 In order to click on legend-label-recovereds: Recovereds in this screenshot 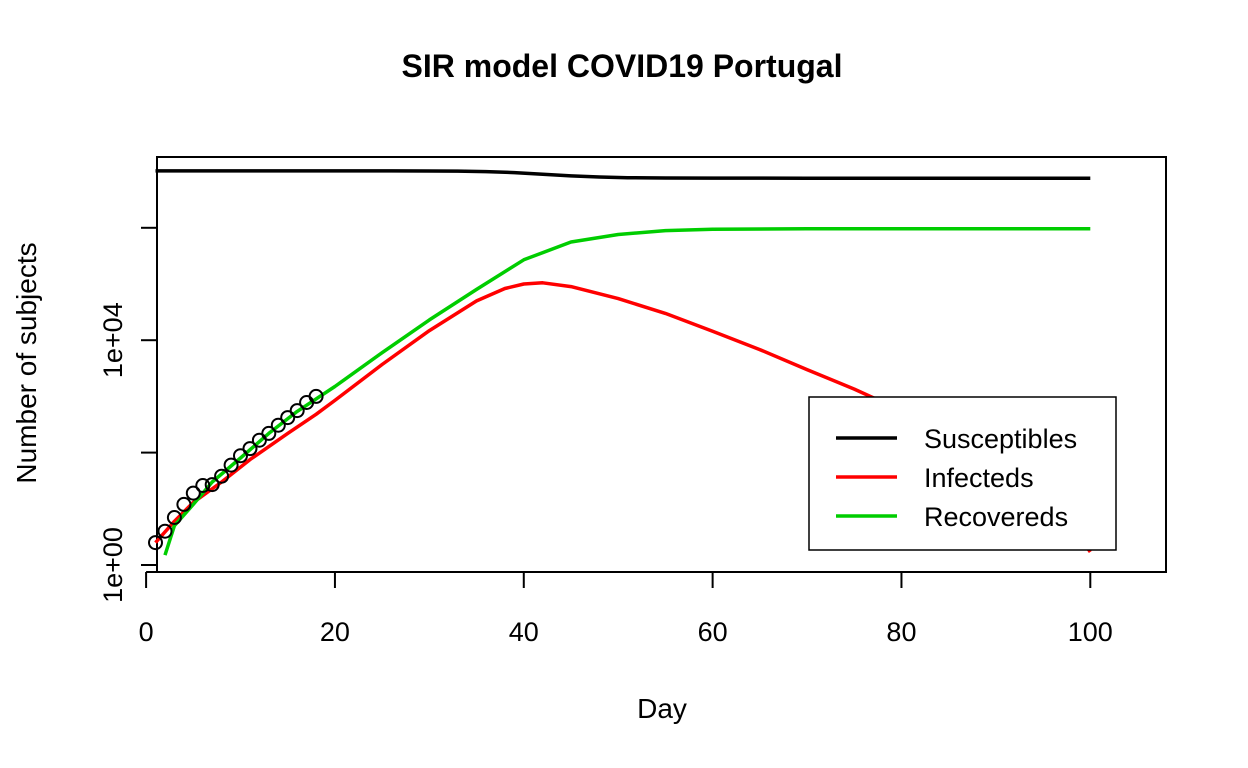, I will do `click(996, 517)`.